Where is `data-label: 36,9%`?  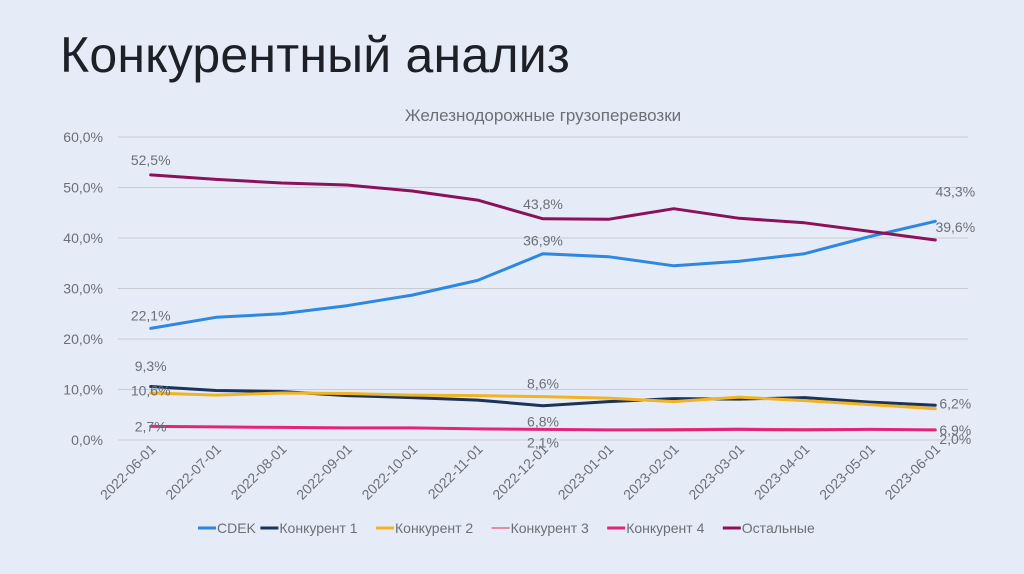
data-label: 36,9% is located at coordinates (543, 241).